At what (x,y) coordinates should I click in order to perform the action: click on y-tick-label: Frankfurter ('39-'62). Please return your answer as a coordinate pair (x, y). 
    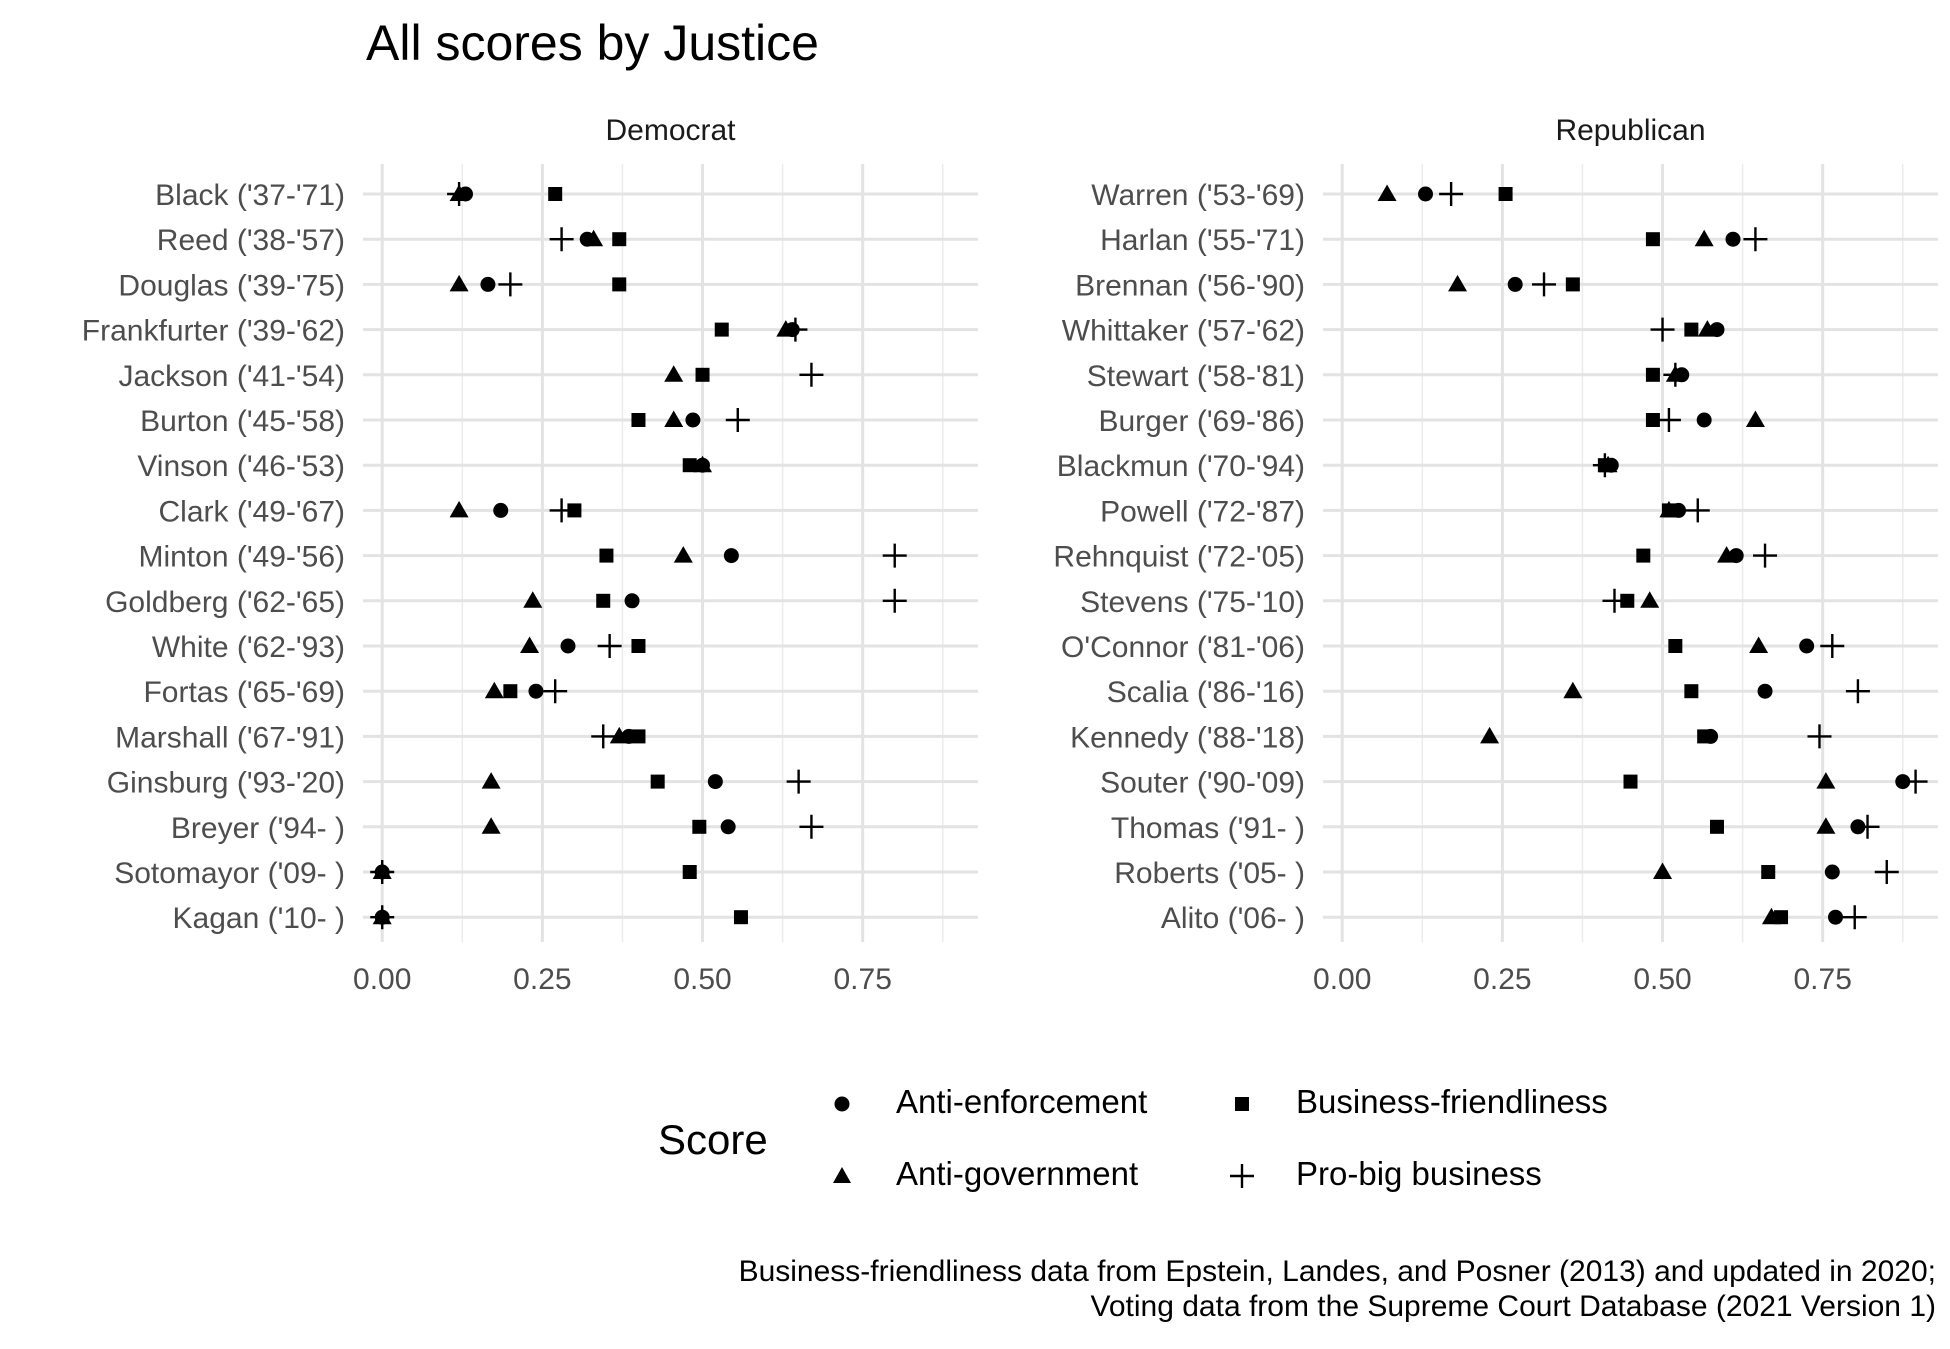
    Looking at the image, I should click on (213, 331).